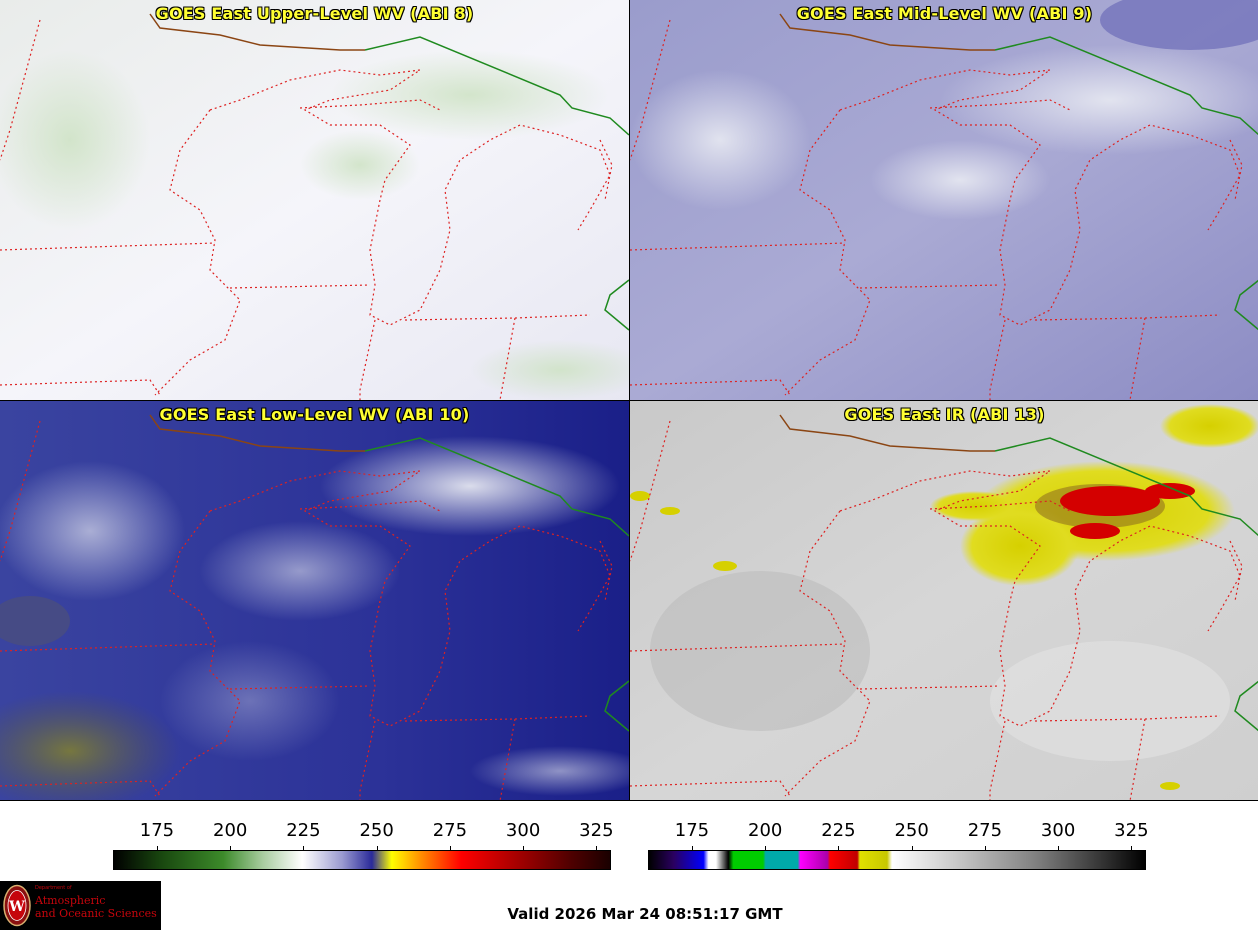  Describe the element at coordinates (645, 914) in the screenshot. I see `valid-time-label: Valid 2026 Mar 24 08:51:17 GMT` at that location.